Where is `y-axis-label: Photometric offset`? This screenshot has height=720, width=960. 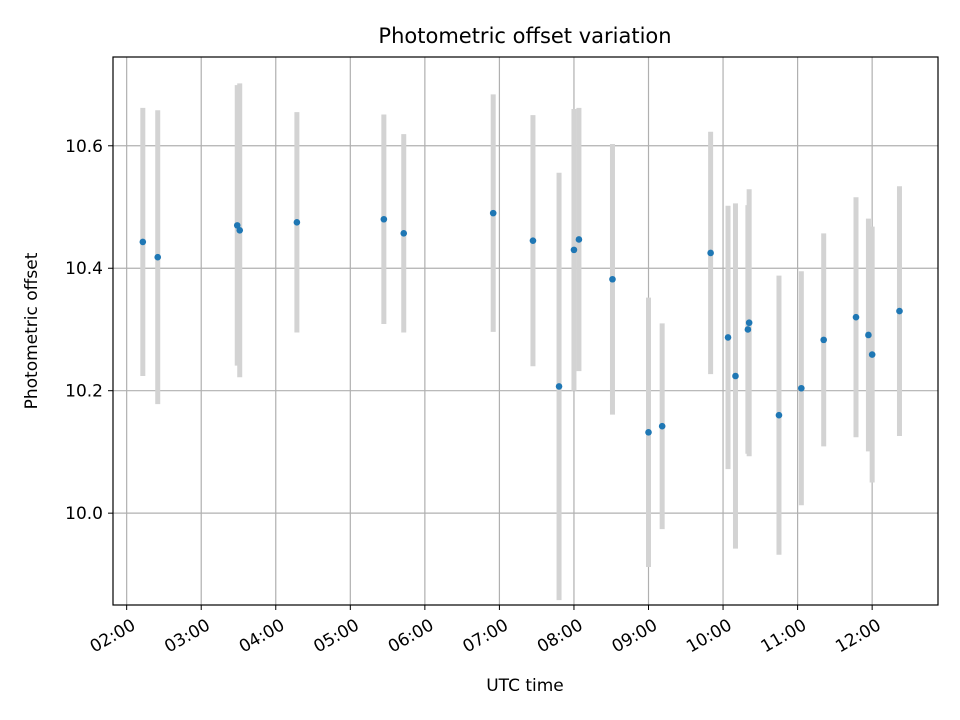
y-axis-label: Photometric offset is located at coordinates (32, 330).